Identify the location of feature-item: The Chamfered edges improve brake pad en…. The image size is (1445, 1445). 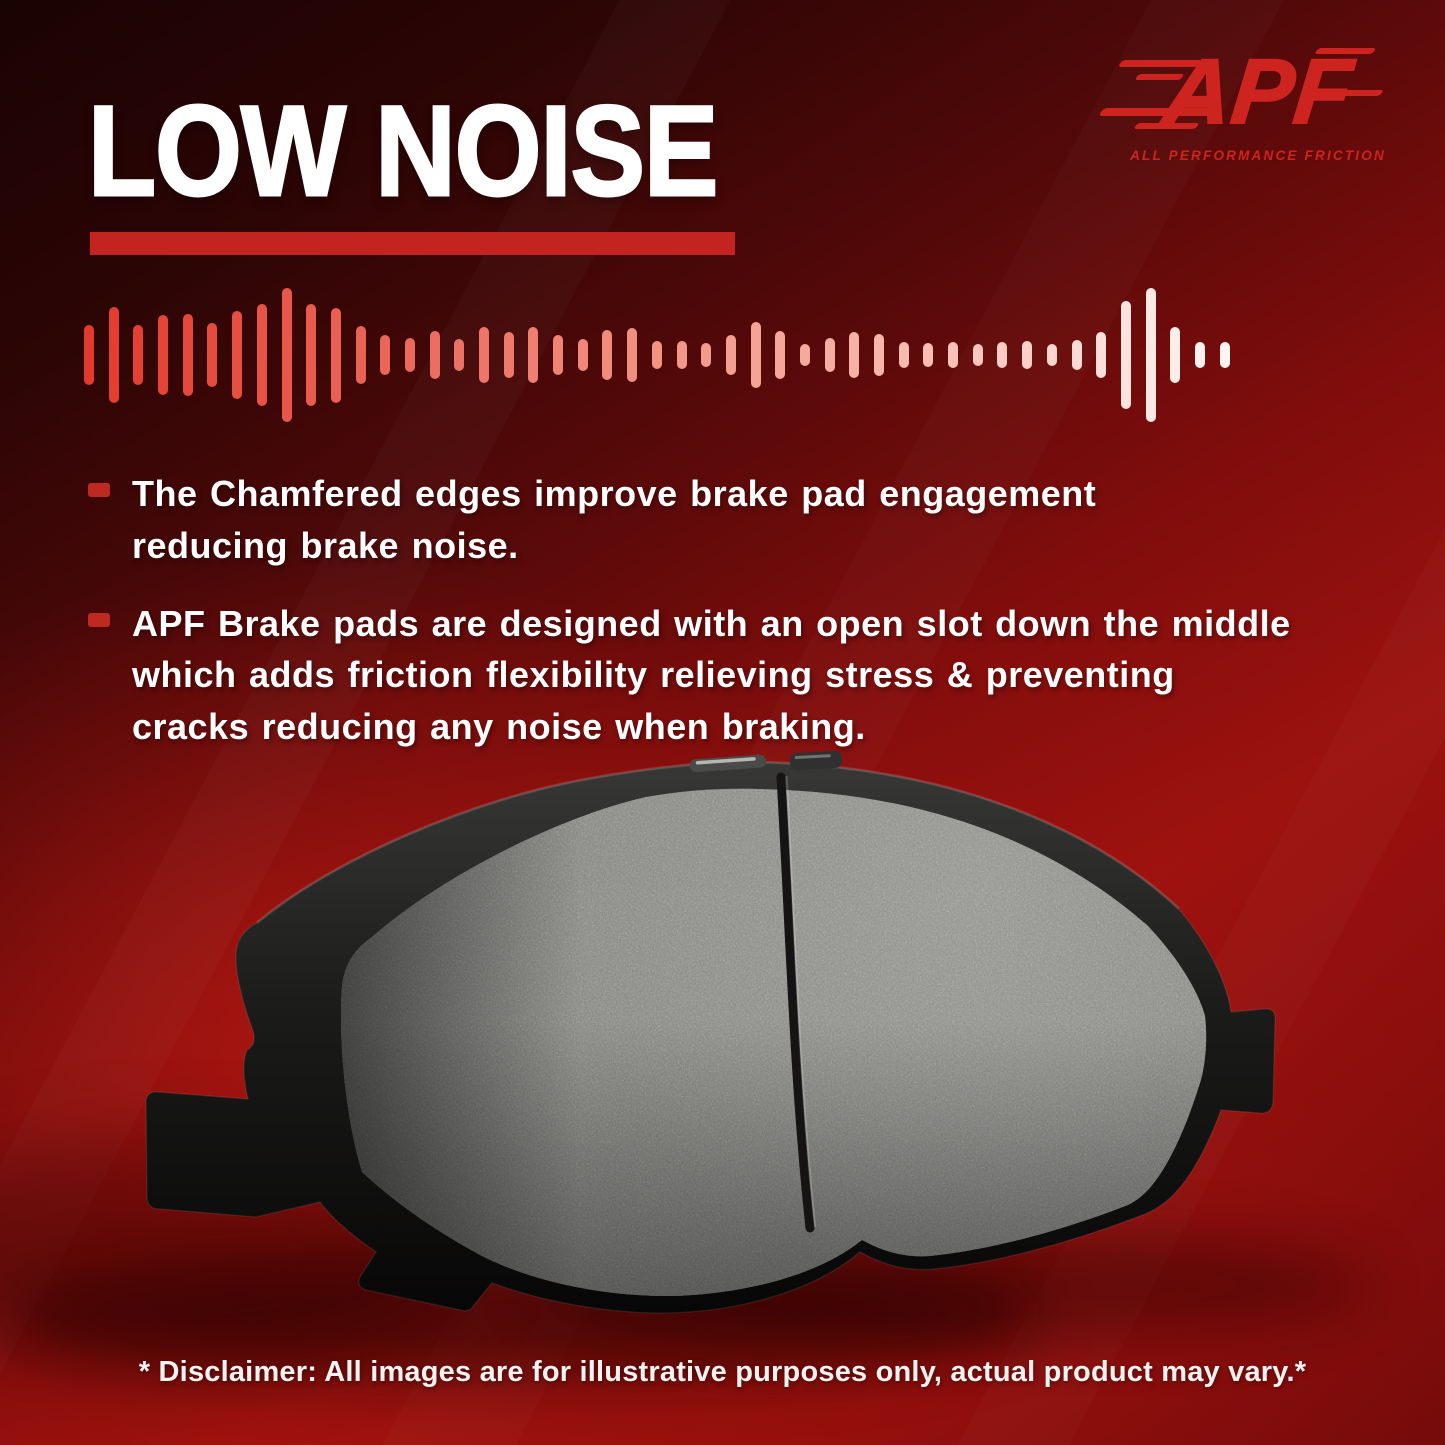
(743, 520).